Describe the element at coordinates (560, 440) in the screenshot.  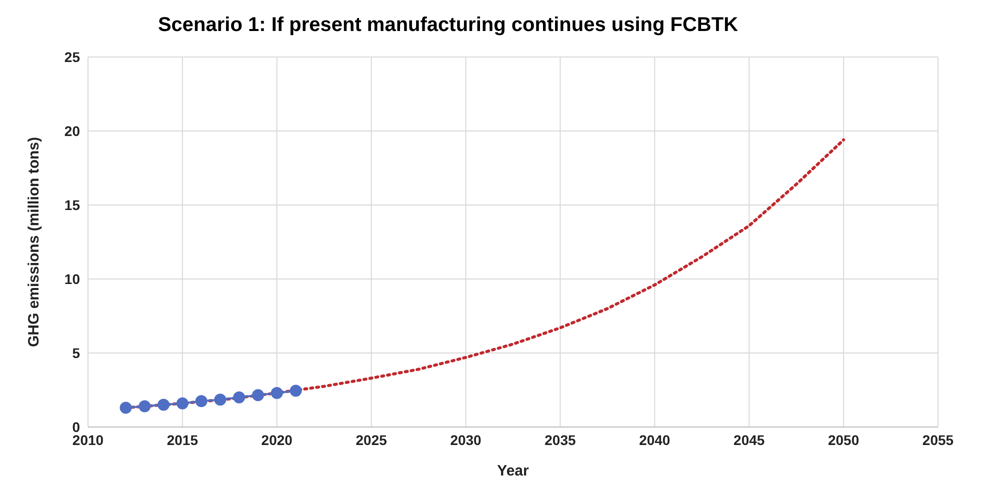
I see `x-tick-label: 2035` at that location.